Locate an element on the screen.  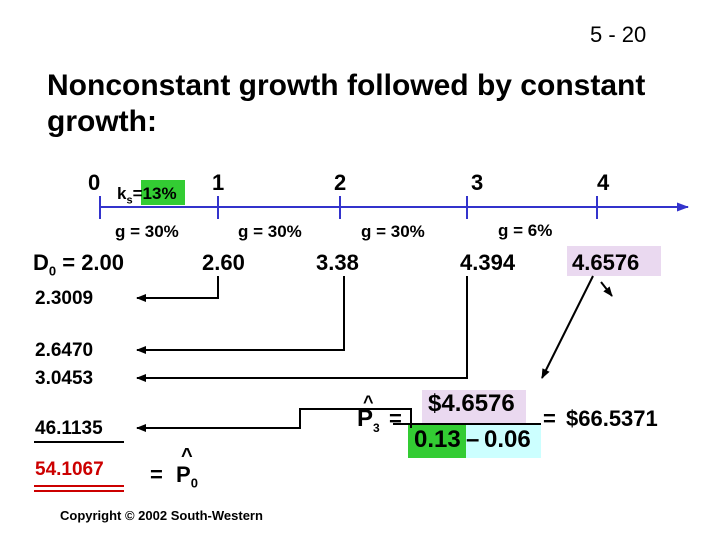
formula-p3: P3 is located at coordinates (368, 420).